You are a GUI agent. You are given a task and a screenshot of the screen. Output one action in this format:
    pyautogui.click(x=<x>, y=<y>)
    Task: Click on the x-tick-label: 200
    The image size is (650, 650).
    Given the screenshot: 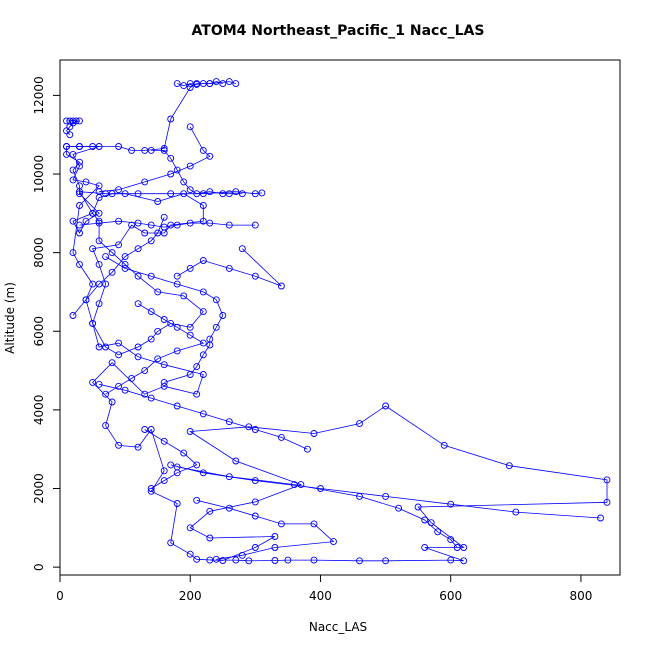 What is the action you would take?
    pyautogui.click(x=190, y=596)
    